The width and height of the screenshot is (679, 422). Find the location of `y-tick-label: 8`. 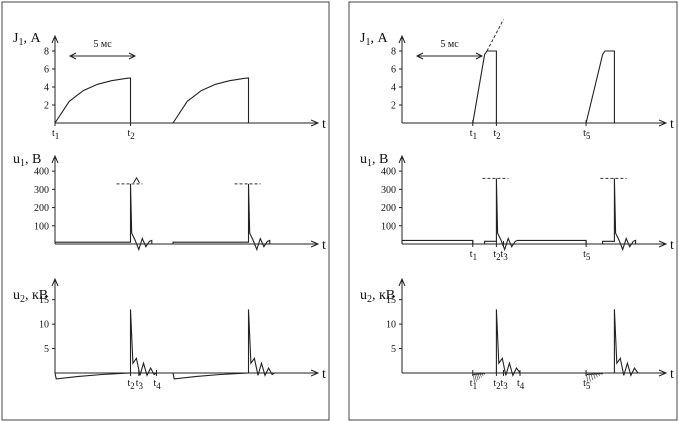

y-tick-label: 8 is located at coordinates (46, 52).